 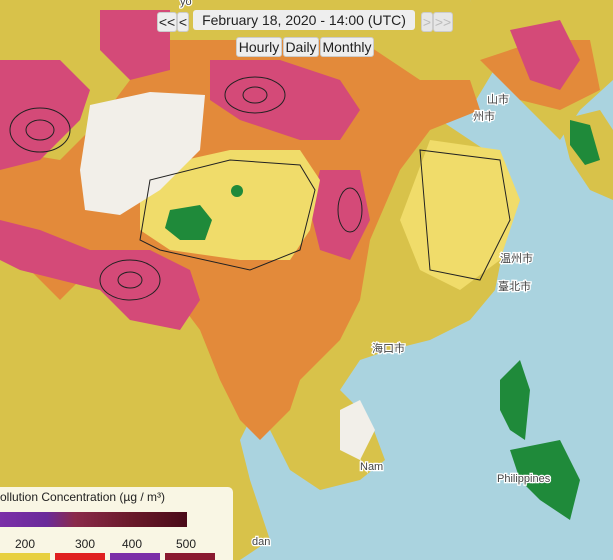 I want to click on legend-tick: 400, so click(x=132, y=544).